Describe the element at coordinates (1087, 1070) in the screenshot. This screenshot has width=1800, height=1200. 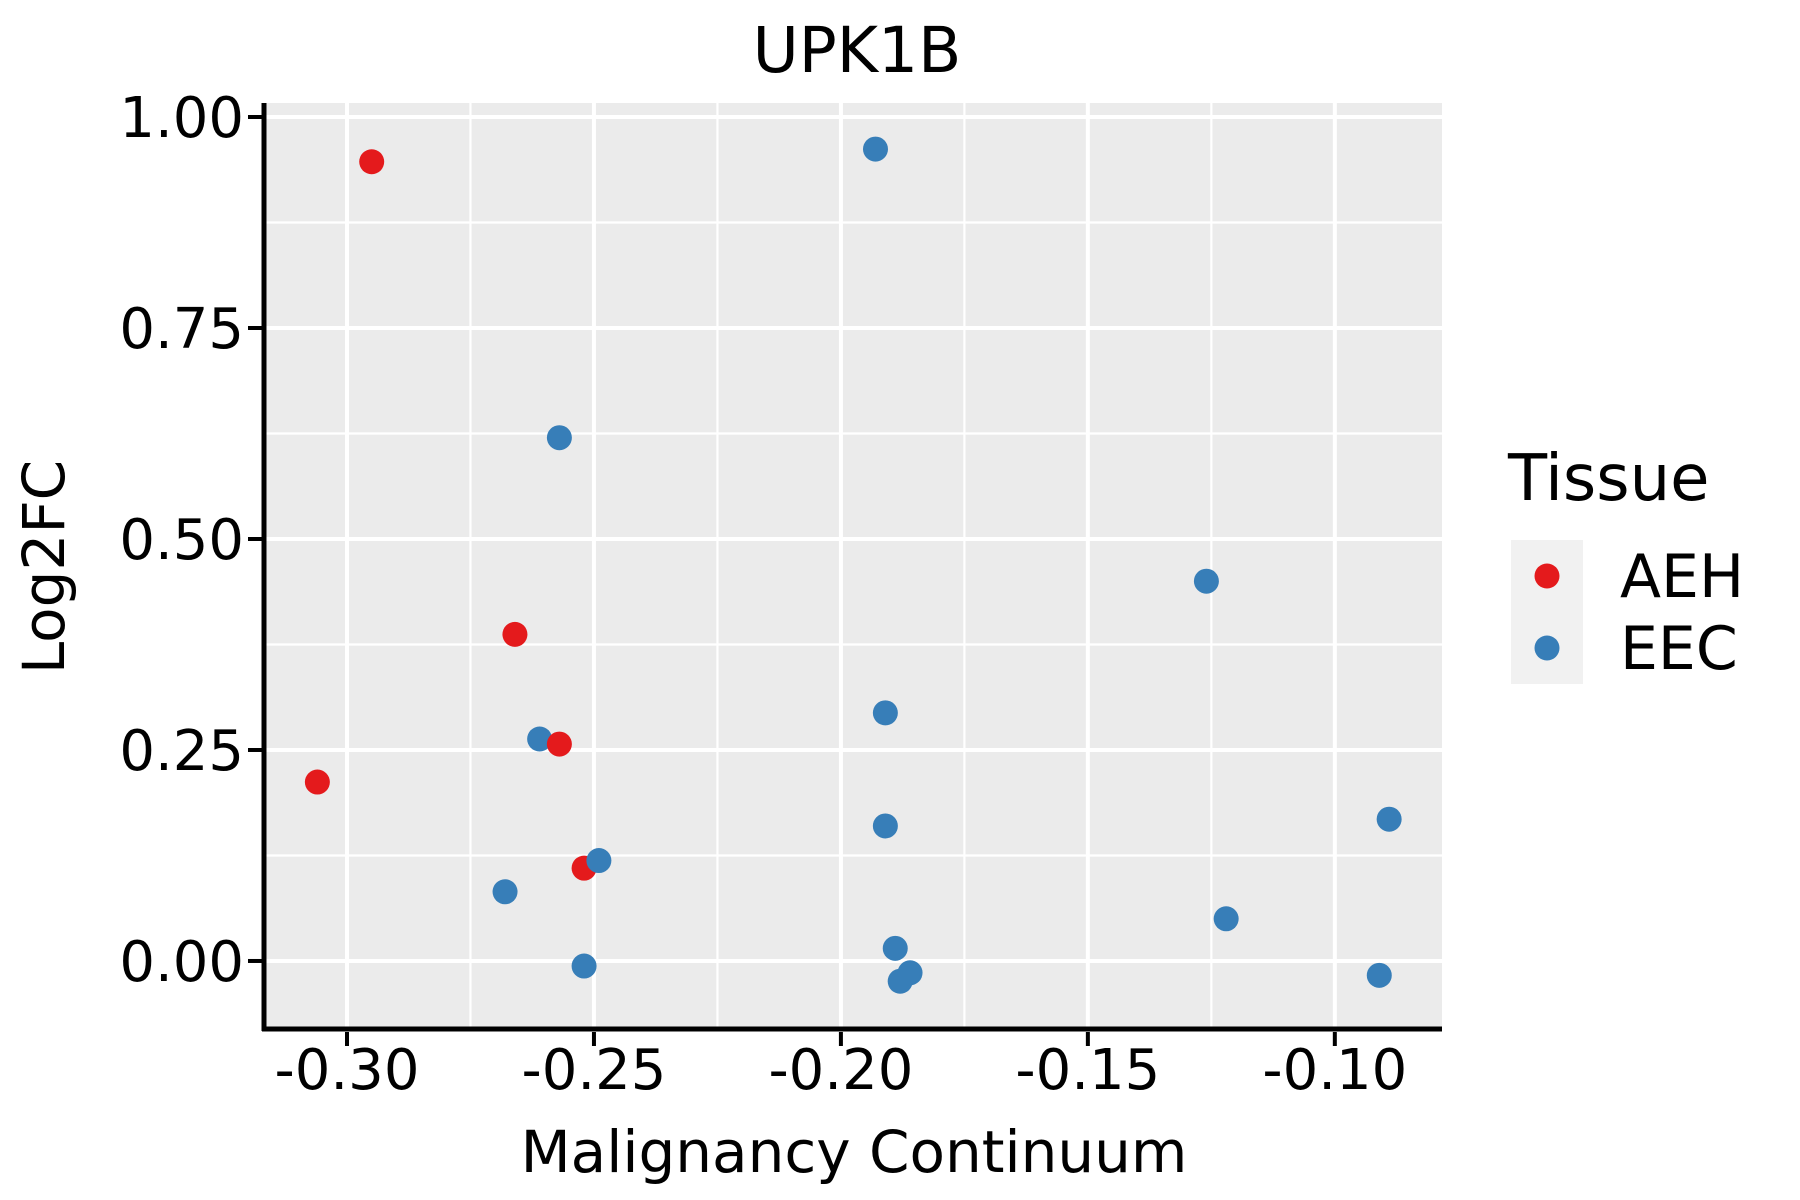
I see `x-tick-label: -0.15` at that location.